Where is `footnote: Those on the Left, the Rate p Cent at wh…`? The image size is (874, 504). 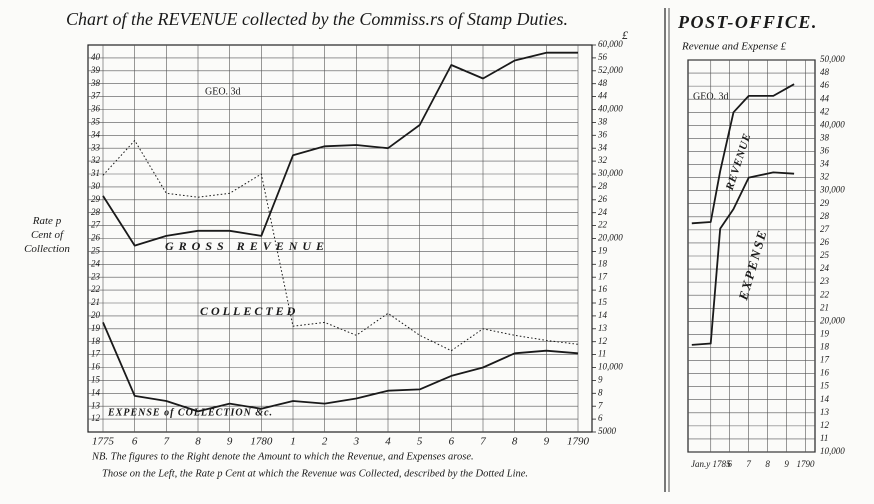 footnote: Those on the Left, the Rate p Cent at wh… is located at coordinates (315, 473).